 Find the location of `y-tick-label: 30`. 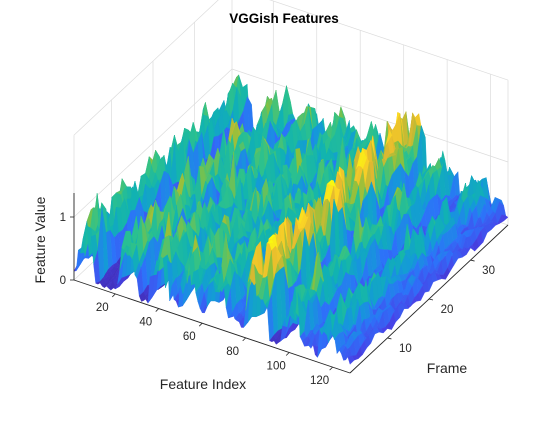

y-tick-label: 30 is located at coordinates (488, 271).